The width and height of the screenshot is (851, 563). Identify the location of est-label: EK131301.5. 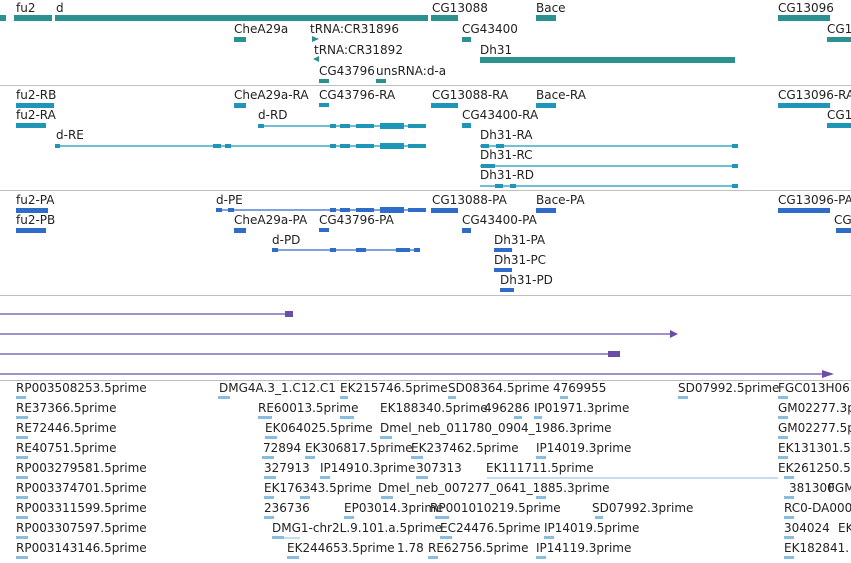
(814, 448).